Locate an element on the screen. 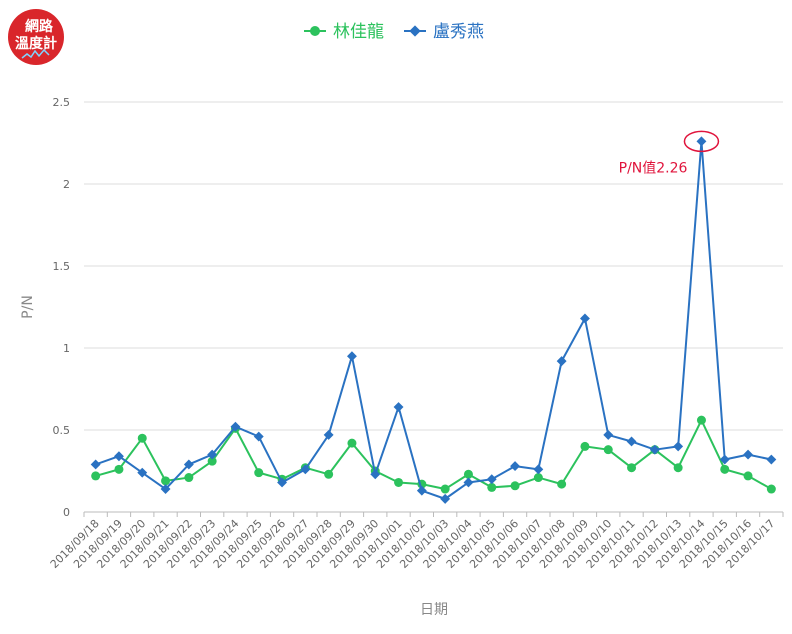  y-axis-ticks: 0 0.5 1 1.5 2 2.5 is located at coordinates (62, 307).